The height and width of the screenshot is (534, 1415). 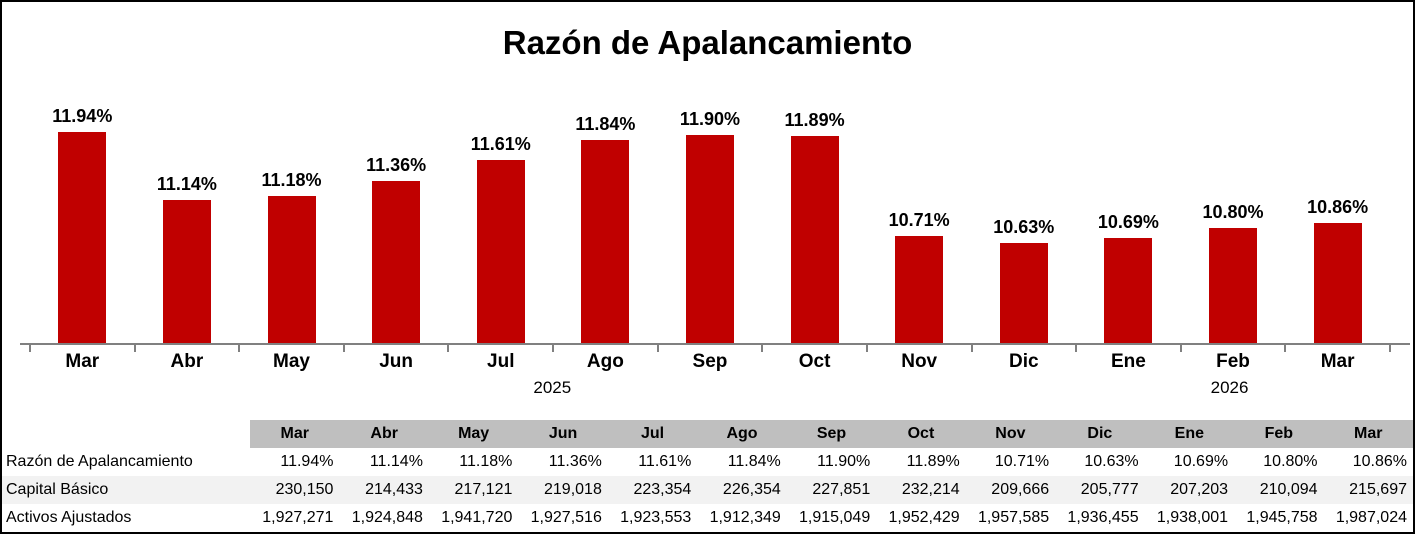 I want to click on table-cell: 209,666, so click(x=1010, y=490).